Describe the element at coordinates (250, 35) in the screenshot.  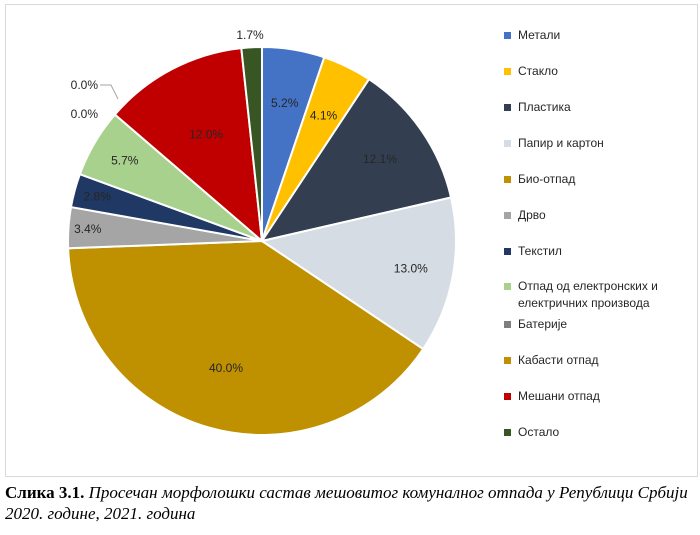
I see `data-label-other: 1.7%` at that location.